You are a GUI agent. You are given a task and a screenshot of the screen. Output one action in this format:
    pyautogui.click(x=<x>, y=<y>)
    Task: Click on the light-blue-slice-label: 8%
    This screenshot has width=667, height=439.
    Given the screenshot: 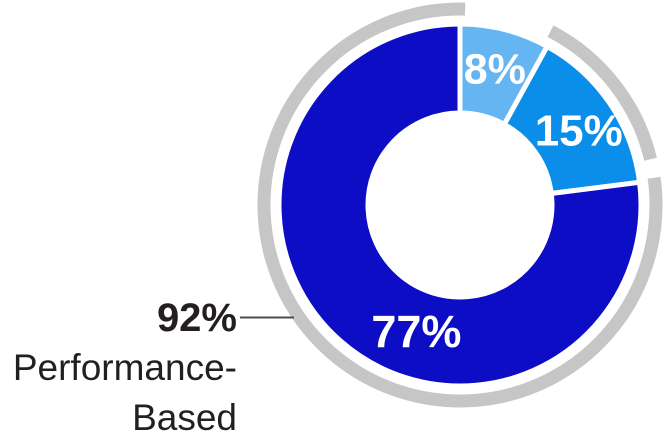 What is the action you would take?
    pyautogui.click(x=495, y=69)
    